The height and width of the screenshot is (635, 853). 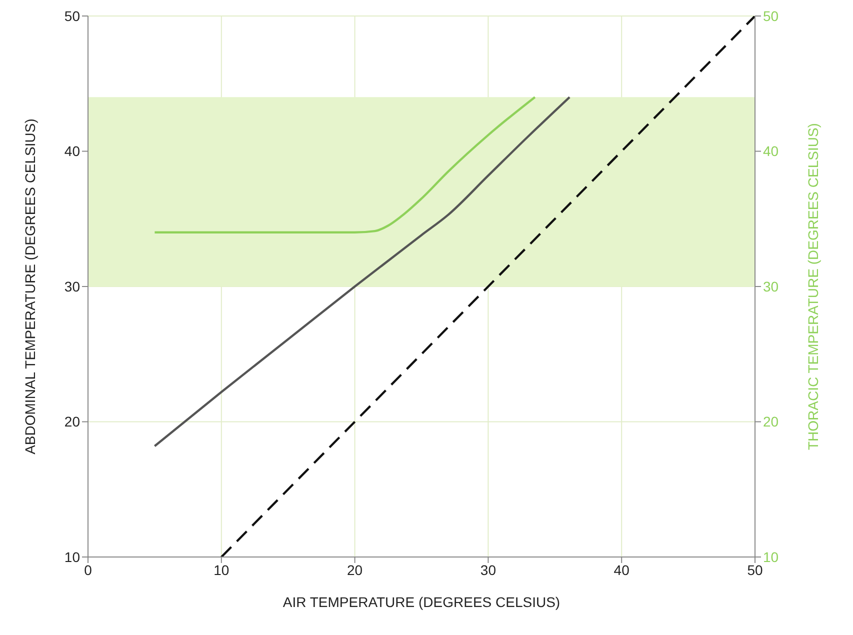 I want to click on y-tick-label: 50, so click(x=72, y=16).